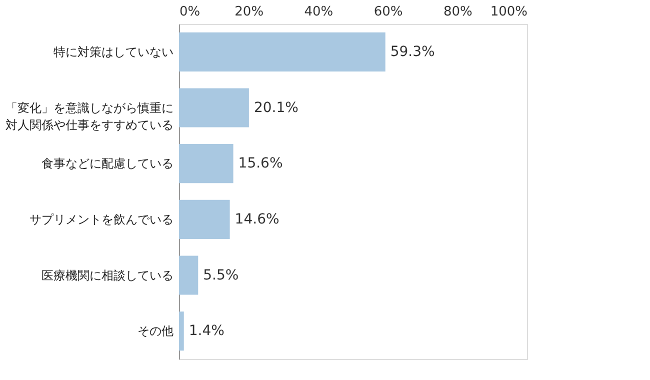 Image resolution: width=650 pixels, height=380 pixels. I want to click on data-label: 14.6%, so click(257, 219).